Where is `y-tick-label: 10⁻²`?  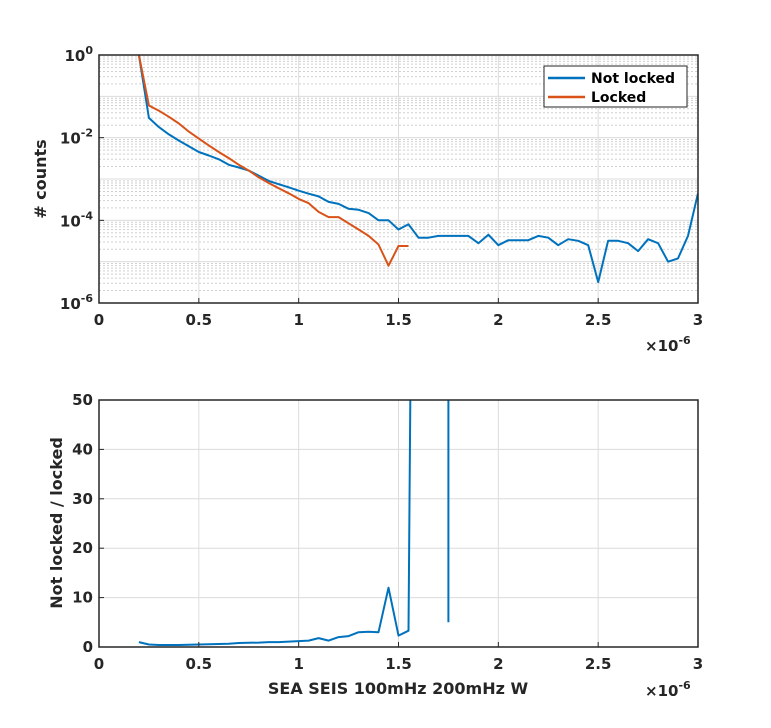
y-tick-label: 10⁻² is located at coordinates (76, 137).